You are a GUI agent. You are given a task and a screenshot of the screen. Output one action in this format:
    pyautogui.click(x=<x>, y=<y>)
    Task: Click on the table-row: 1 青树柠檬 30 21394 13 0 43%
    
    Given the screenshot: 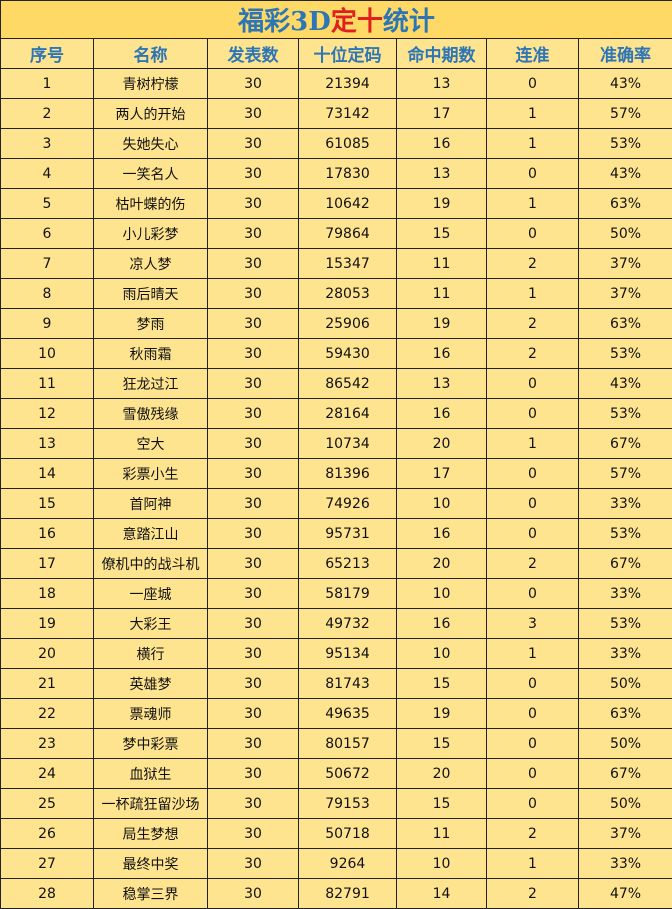 What is the action you would take?
    pyautogui.click(x=336, y=83)
    